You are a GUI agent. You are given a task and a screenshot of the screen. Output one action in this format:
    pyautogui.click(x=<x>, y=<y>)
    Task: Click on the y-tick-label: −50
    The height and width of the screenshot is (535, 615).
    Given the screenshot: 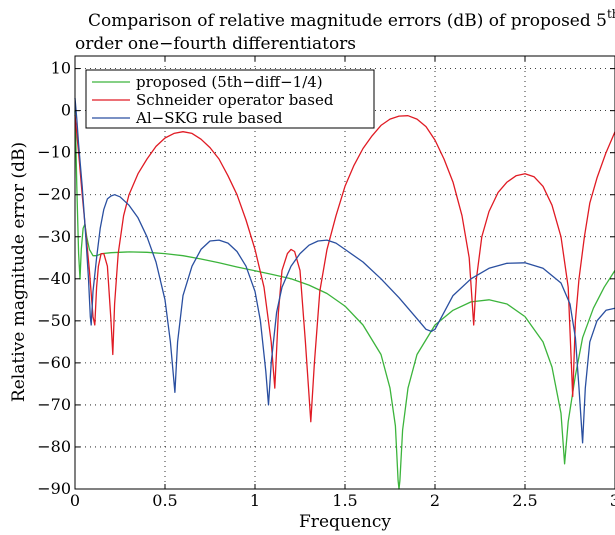 What is the action you would take?
    pyautogui.click(x=54, y=320)
    